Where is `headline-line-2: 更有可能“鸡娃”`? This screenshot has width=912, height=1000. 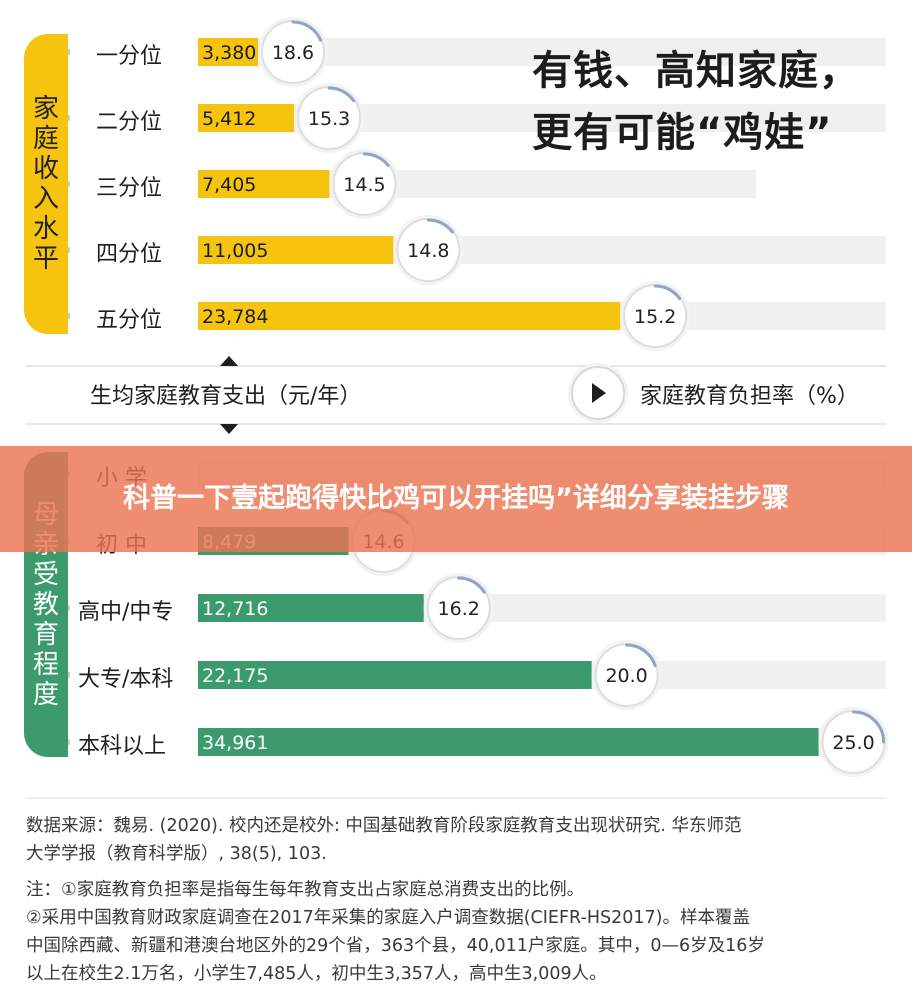
headline-line-2: 更有可能“鸡娃” is located at coordinates (682, 133).